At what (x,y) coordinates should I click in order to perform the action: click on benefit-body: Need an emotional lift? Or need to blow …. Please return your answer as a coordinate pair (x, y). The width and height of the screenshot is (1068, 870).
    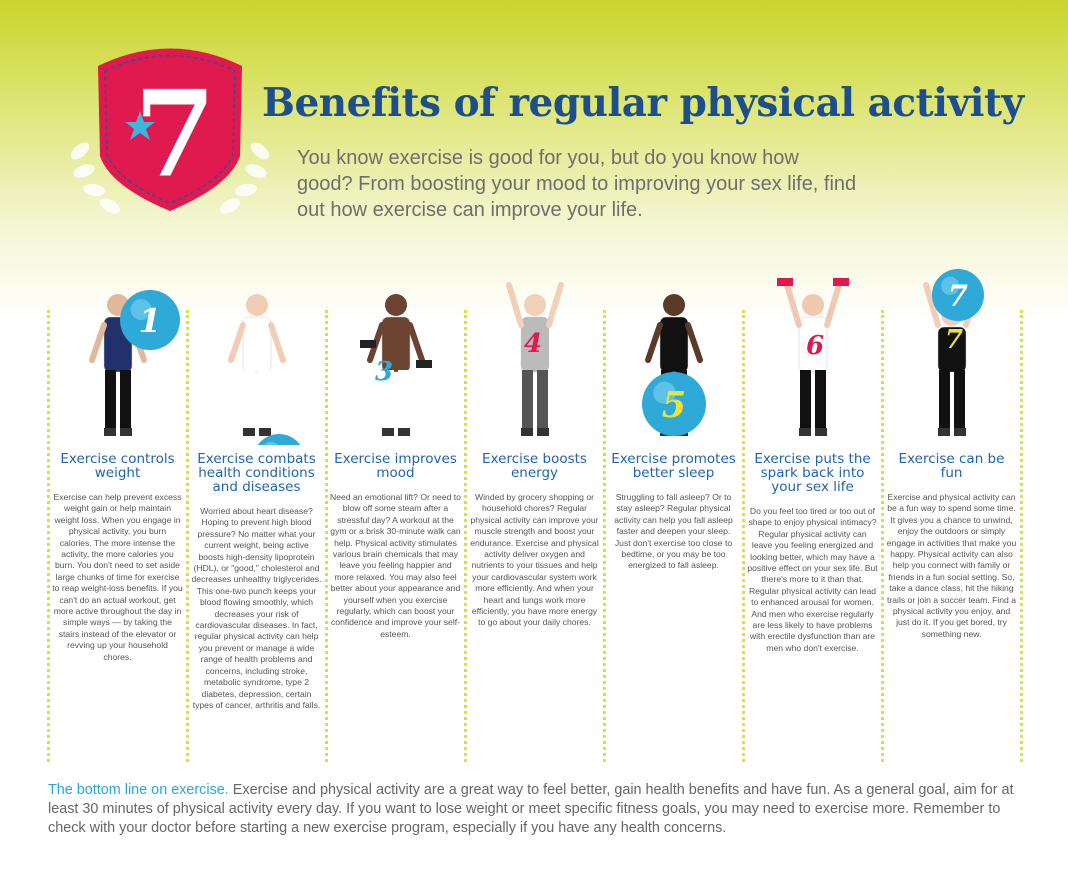
    Looking at the image, I should click on (395, 565).